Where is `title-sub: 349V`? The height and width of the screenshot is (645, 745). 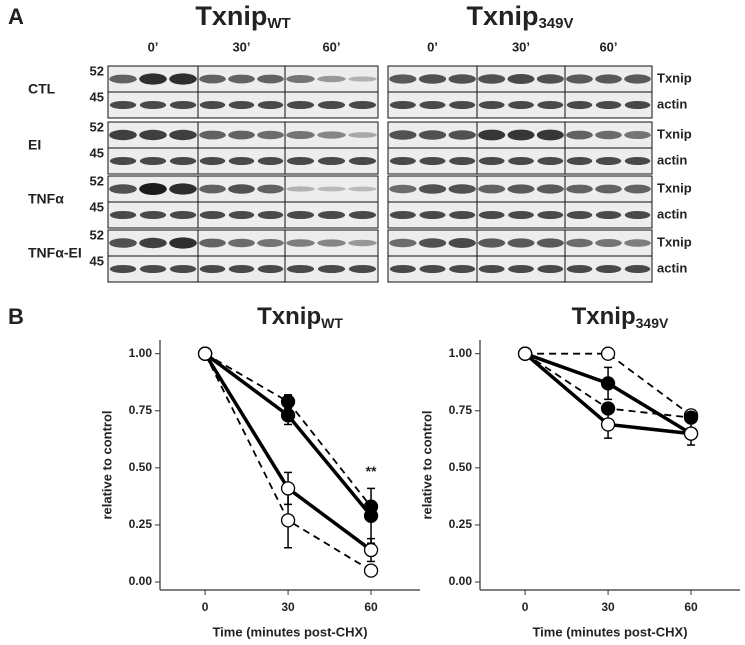
title-sub: 349V is located at coordinates (555, 23).